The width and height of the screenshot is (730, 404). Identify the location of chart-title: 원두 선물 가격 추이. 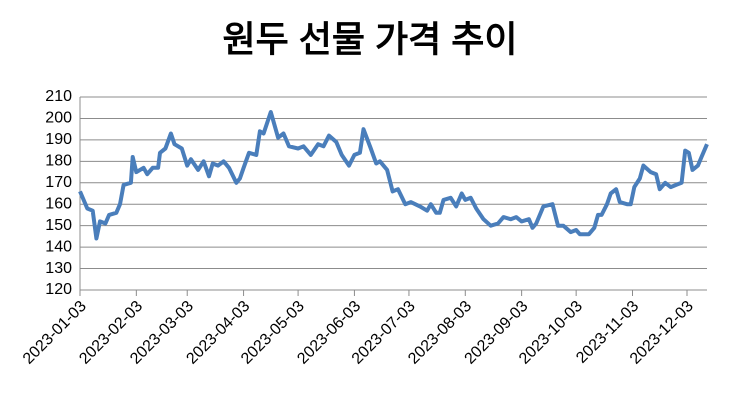
(370, 39).